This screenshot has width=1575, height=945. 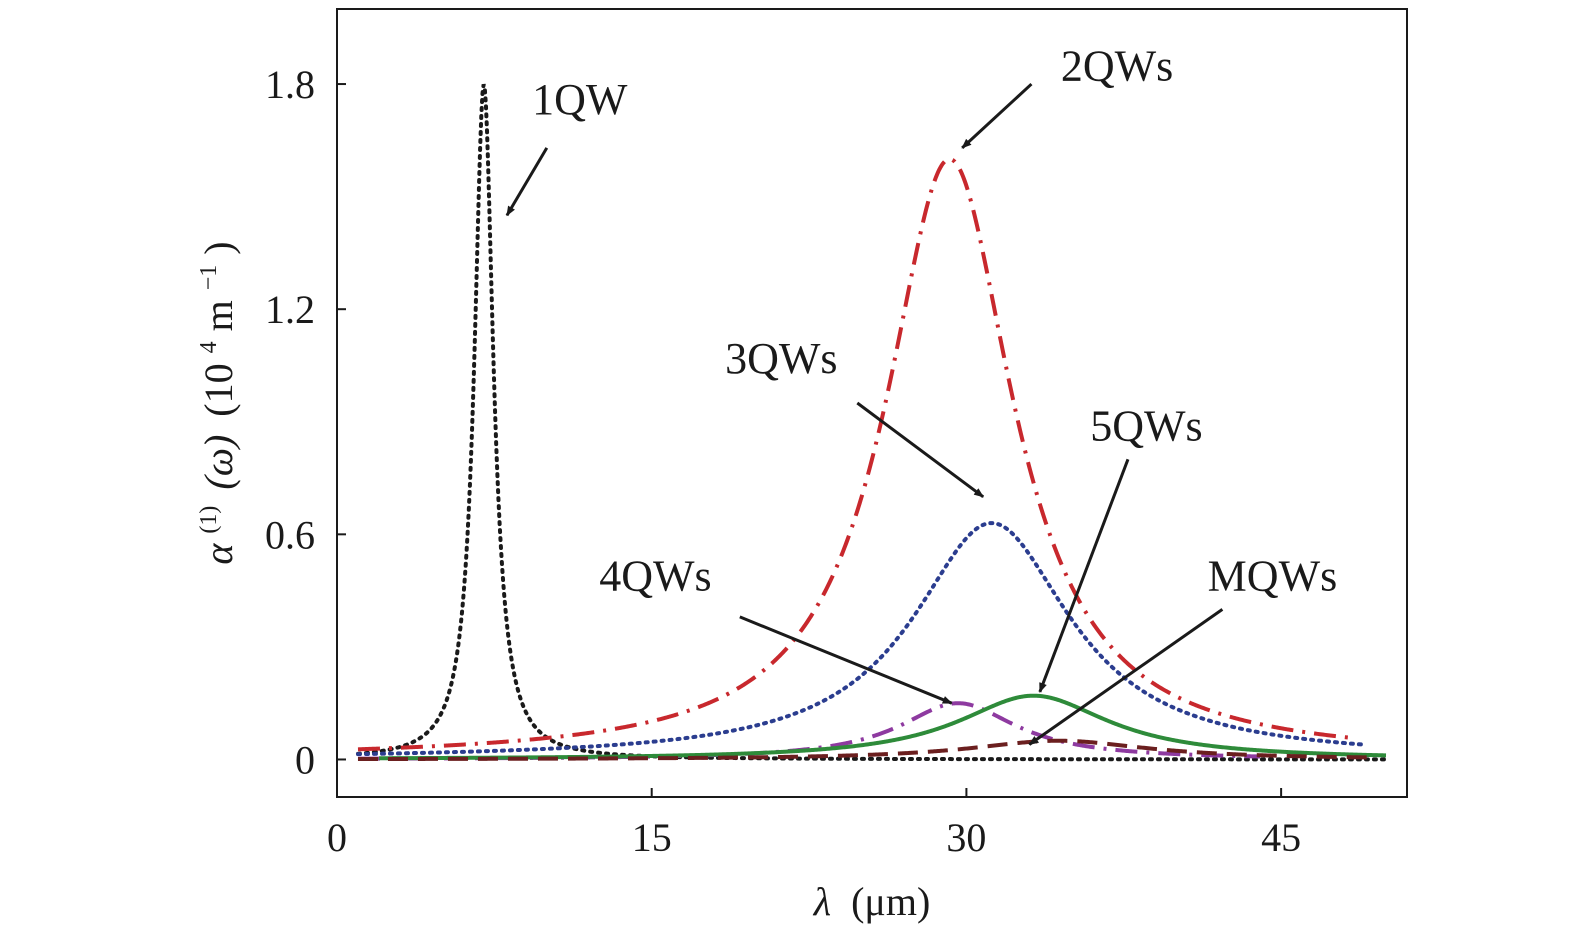 I want to click on x-axis-label: λ (μm), so click(x=872, y=901).